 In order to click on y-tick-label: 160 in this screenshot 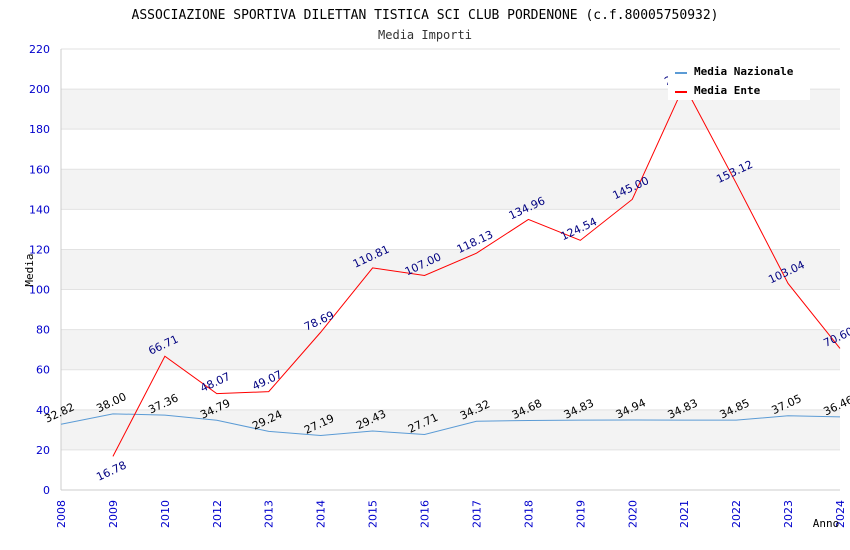, I will do `click(39, 169)`.